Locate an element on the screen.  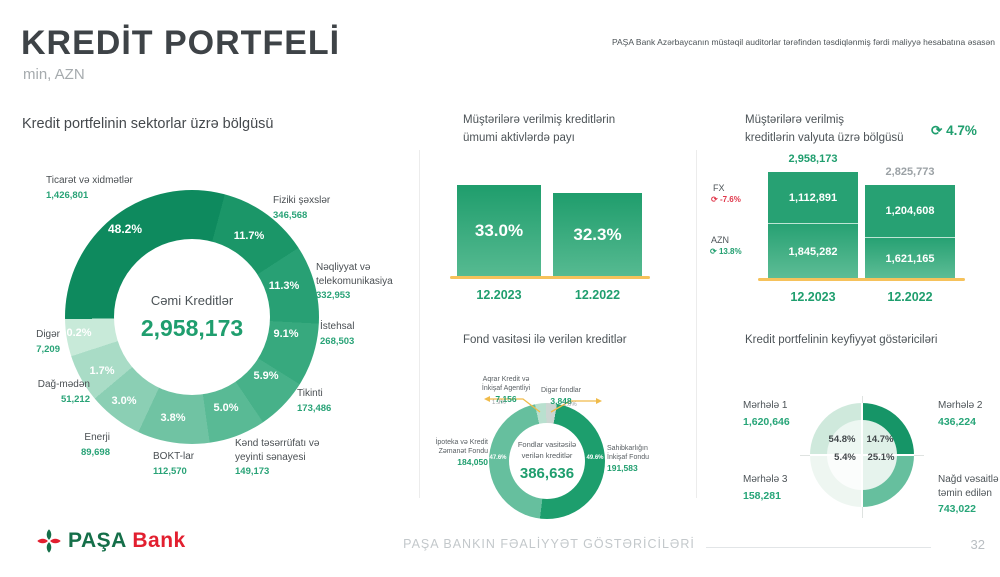
fund-pct-ipoteka: 47.6% is located at coordinates (498, 458).